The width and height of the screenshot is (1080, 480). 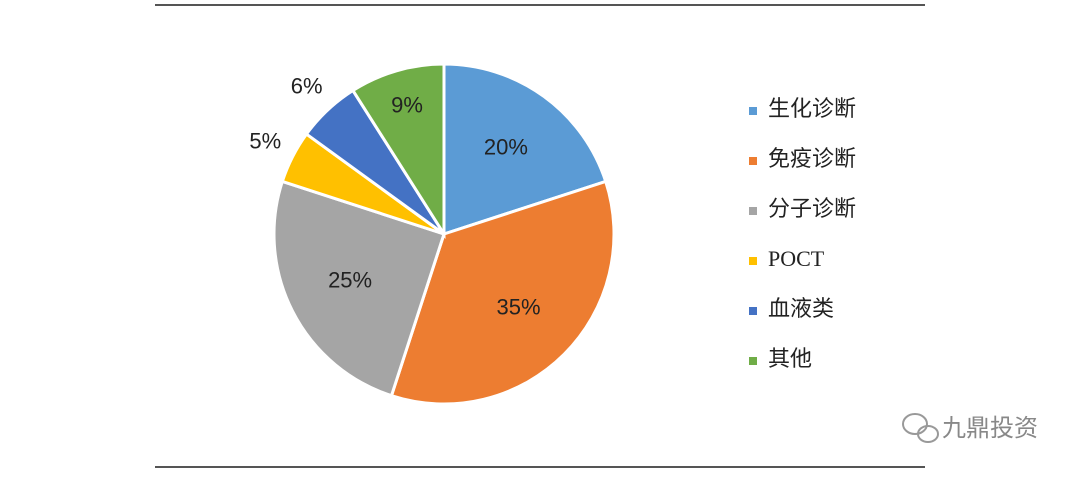 What do you see at coordinates (801, 308) in the screenshot?
I see `legend-label: 血液类` at bounding box center [801, 308].